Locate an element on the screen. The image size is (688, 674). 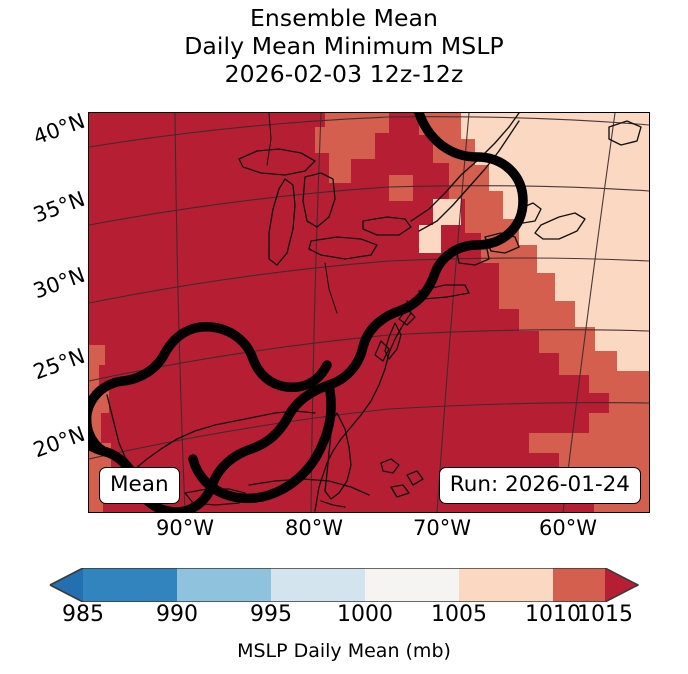
colorbar-tick-995: 995 is located at coordinates (271, 614).